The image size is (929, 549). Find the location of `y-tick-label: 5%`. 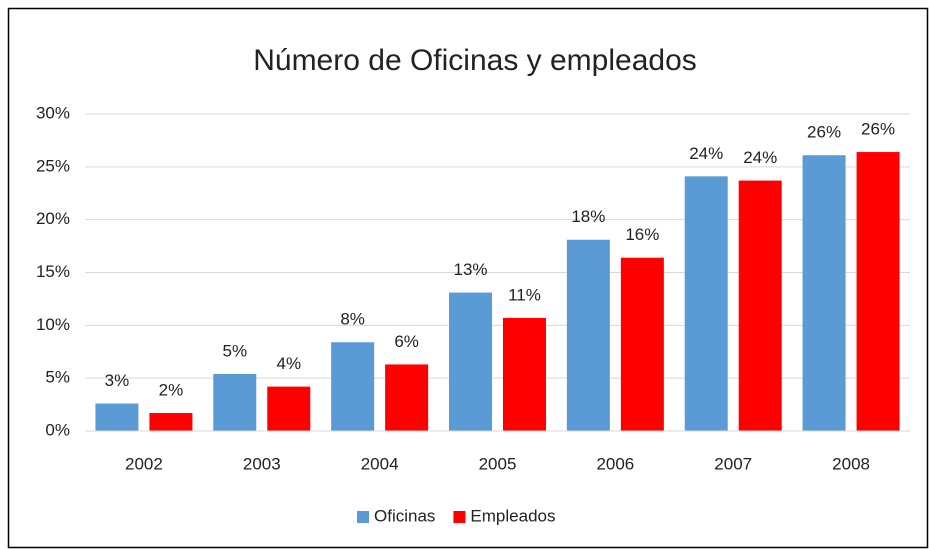

y-tick-label: 5% is located at coordinates (57, 377).